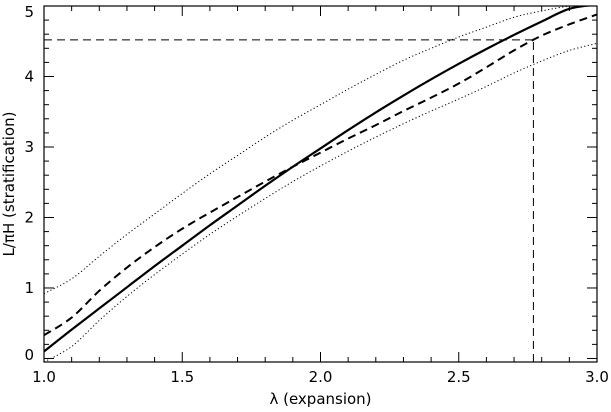  What do you see at coordinates (29, 76) in the screenshot?
I see `y-tick-label: 4` at bounding box center [29, 76].